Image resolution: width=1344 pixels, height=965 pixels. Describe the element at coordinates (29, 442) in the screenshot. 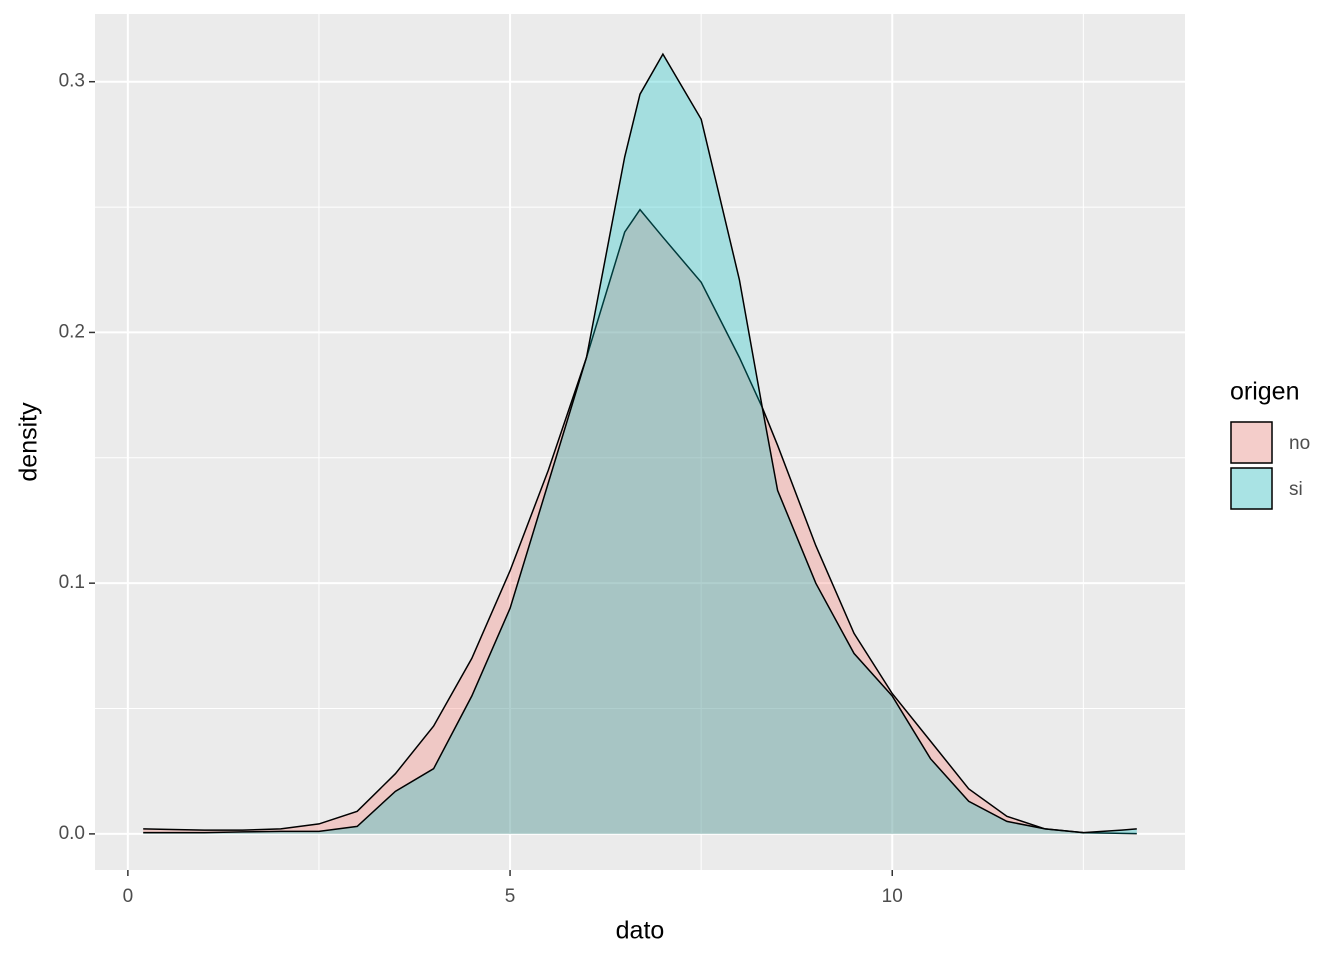

I see `y-axis-title: density` at that location.